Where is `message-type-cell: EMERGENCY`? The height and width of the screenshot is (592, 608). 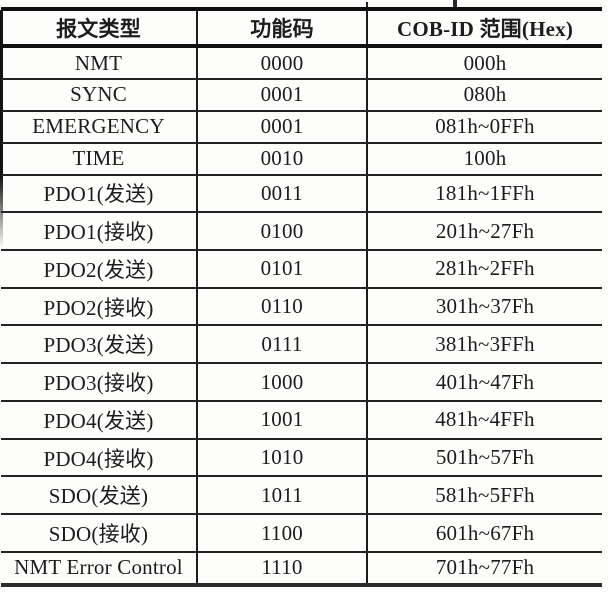
message-type-cell: EMERGENCY is located at coordinates (99, 127).